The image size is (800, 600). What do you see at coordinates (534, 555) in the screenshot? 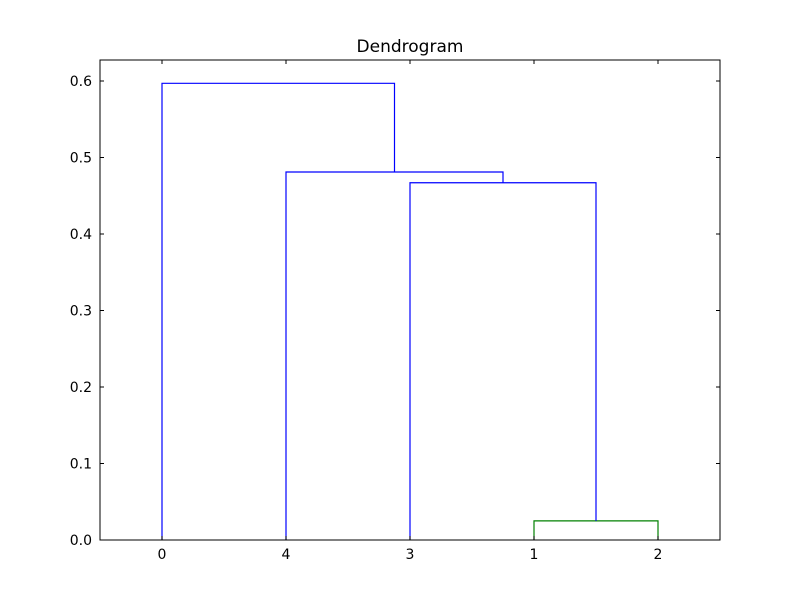
I see `x-tick-label: 1` at bounding box center [534, 555].